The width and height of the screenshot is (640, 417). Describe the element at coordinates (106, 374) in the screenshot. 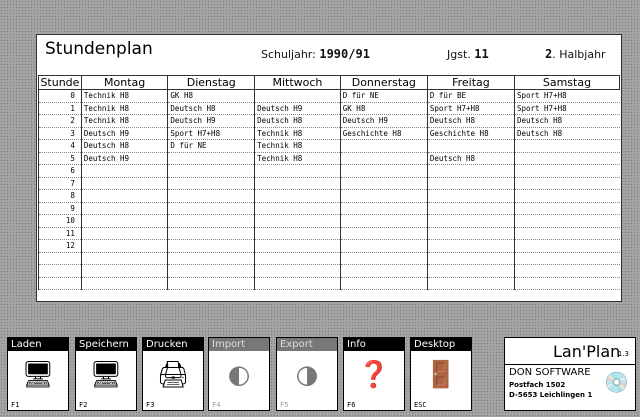

I see `speichern-button: Speichern 🖥 F2` at that location.